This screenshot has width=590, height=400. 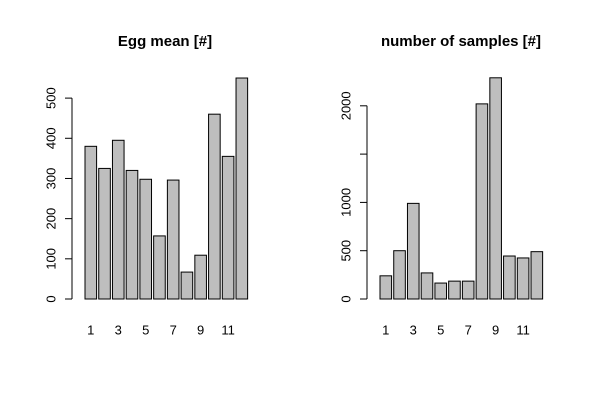 I want to click on y-tick-label: 100, so click(x=50, y=259).